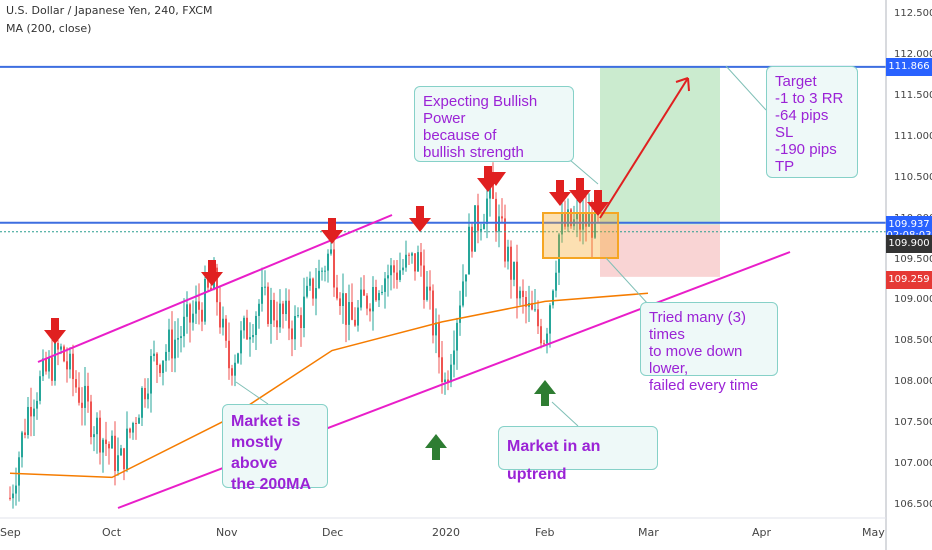 This screenshot has width=932, height=550. Describe the element at coordinates (49, 28) in the screenshot. I see `indicator-label: MA (200, close)` at that location.